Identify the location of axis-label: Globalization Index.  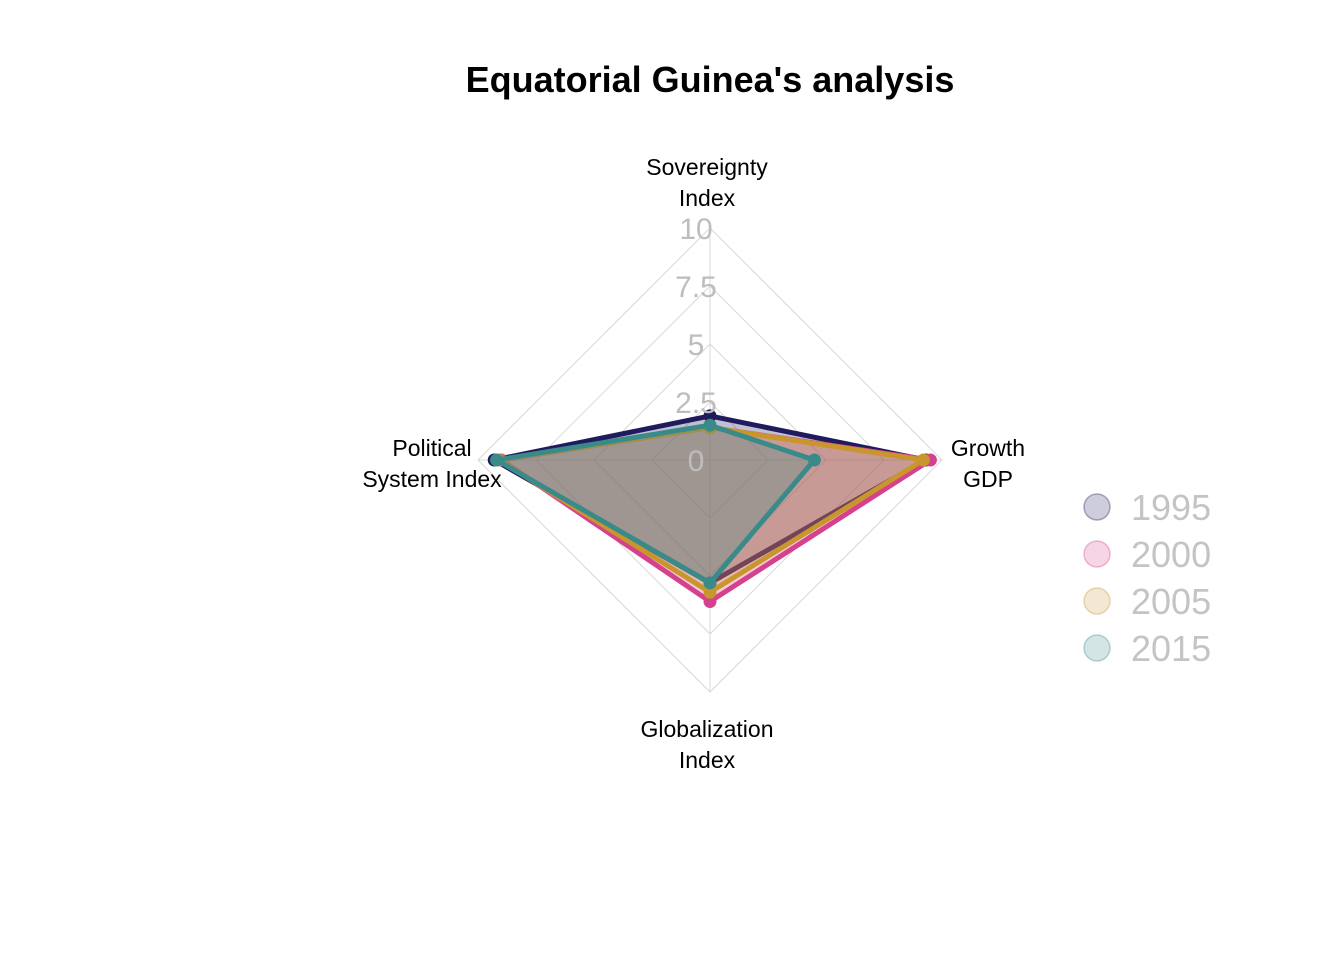
(707, 744).